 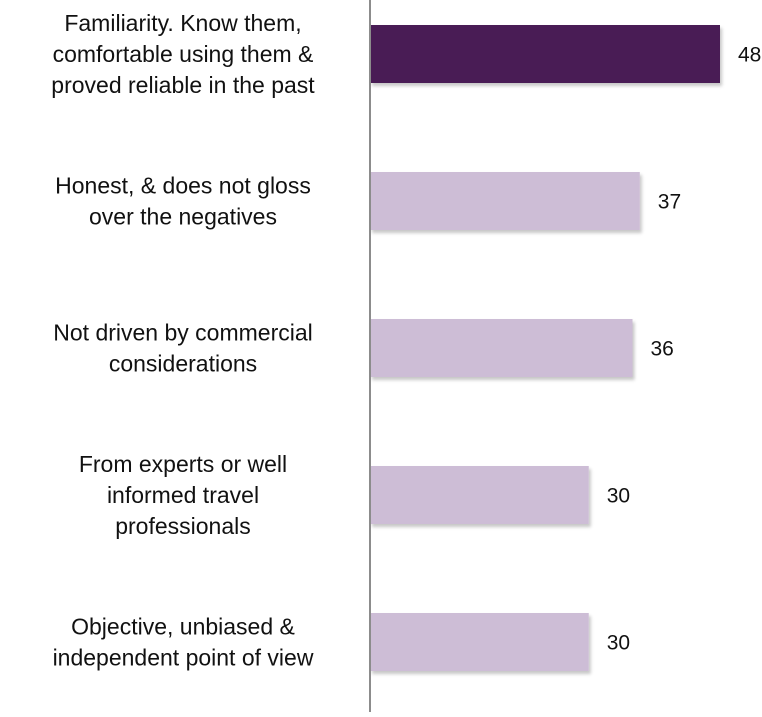 What do you see at coordinates (182, 348) in the screenshot?
I see `category-label: Not driven by commercial considerations` at bounding box center [182, 348].